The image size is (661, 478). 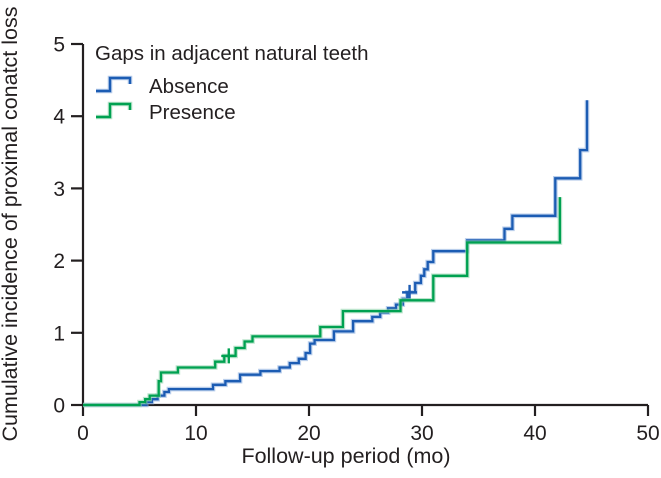 I want to click on legend-title: Gaps in adjacent natural teeth, so click(x=232, y=53).